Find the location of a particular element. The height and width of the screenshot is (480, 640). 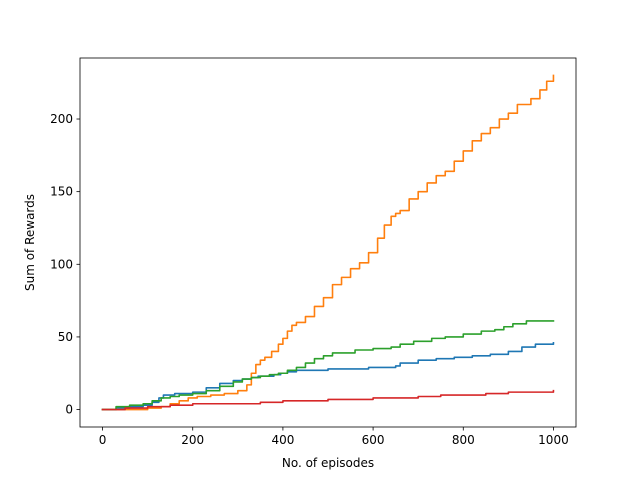

x-tick-label: 800 is located at coordinates (463, 440).